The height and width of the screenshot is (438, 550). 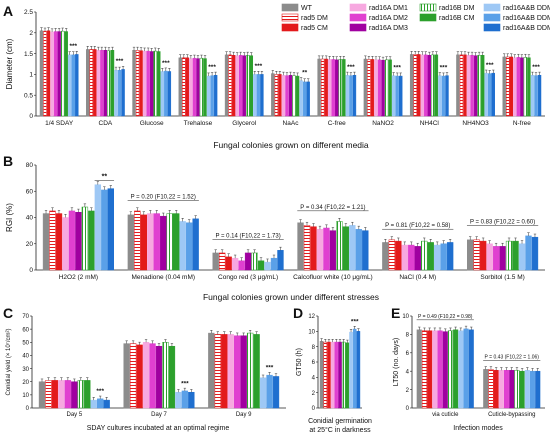 I want to click on category-label: Congo red (3 μg/mL), so click(x=248, y=277).